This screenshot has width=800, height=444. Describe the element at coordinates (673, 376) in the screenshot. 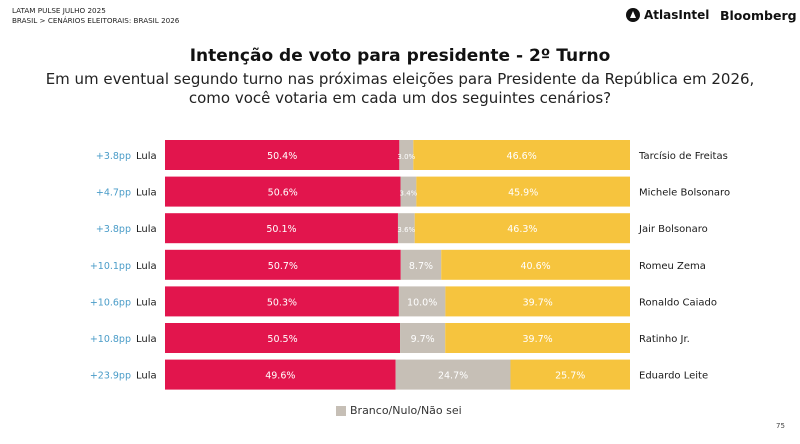

I see `right-candidate-label: Eduardo Leite` at that location.